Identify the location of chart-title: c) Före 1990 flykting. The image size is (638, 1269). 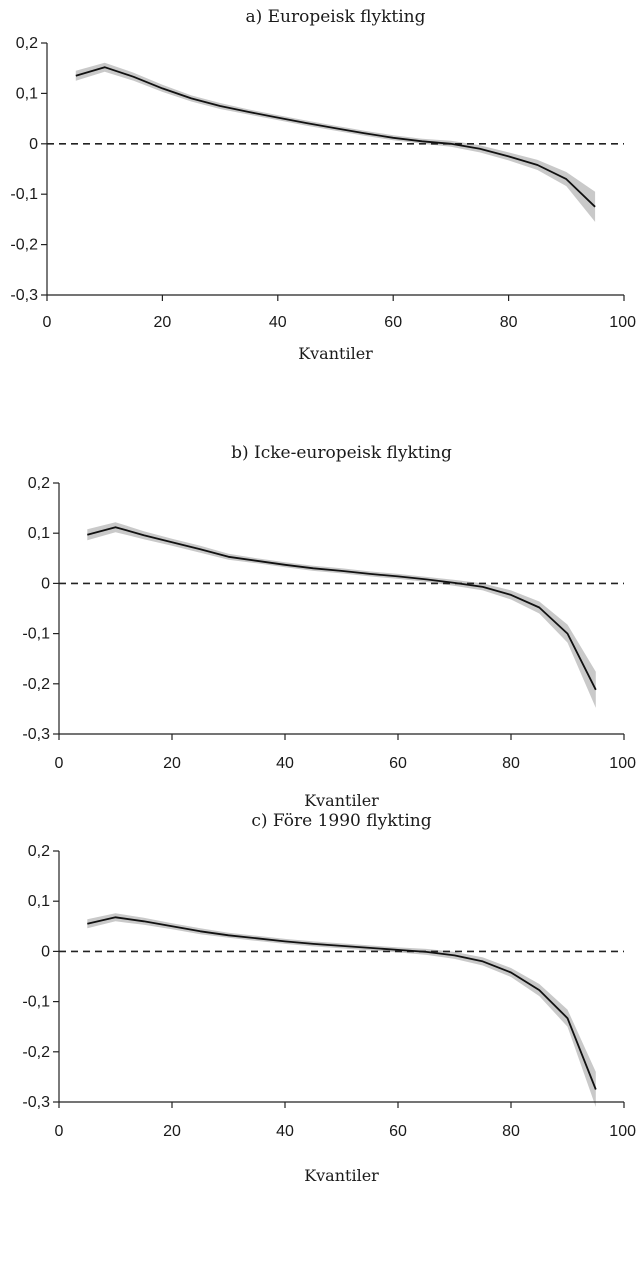
(341, 821).